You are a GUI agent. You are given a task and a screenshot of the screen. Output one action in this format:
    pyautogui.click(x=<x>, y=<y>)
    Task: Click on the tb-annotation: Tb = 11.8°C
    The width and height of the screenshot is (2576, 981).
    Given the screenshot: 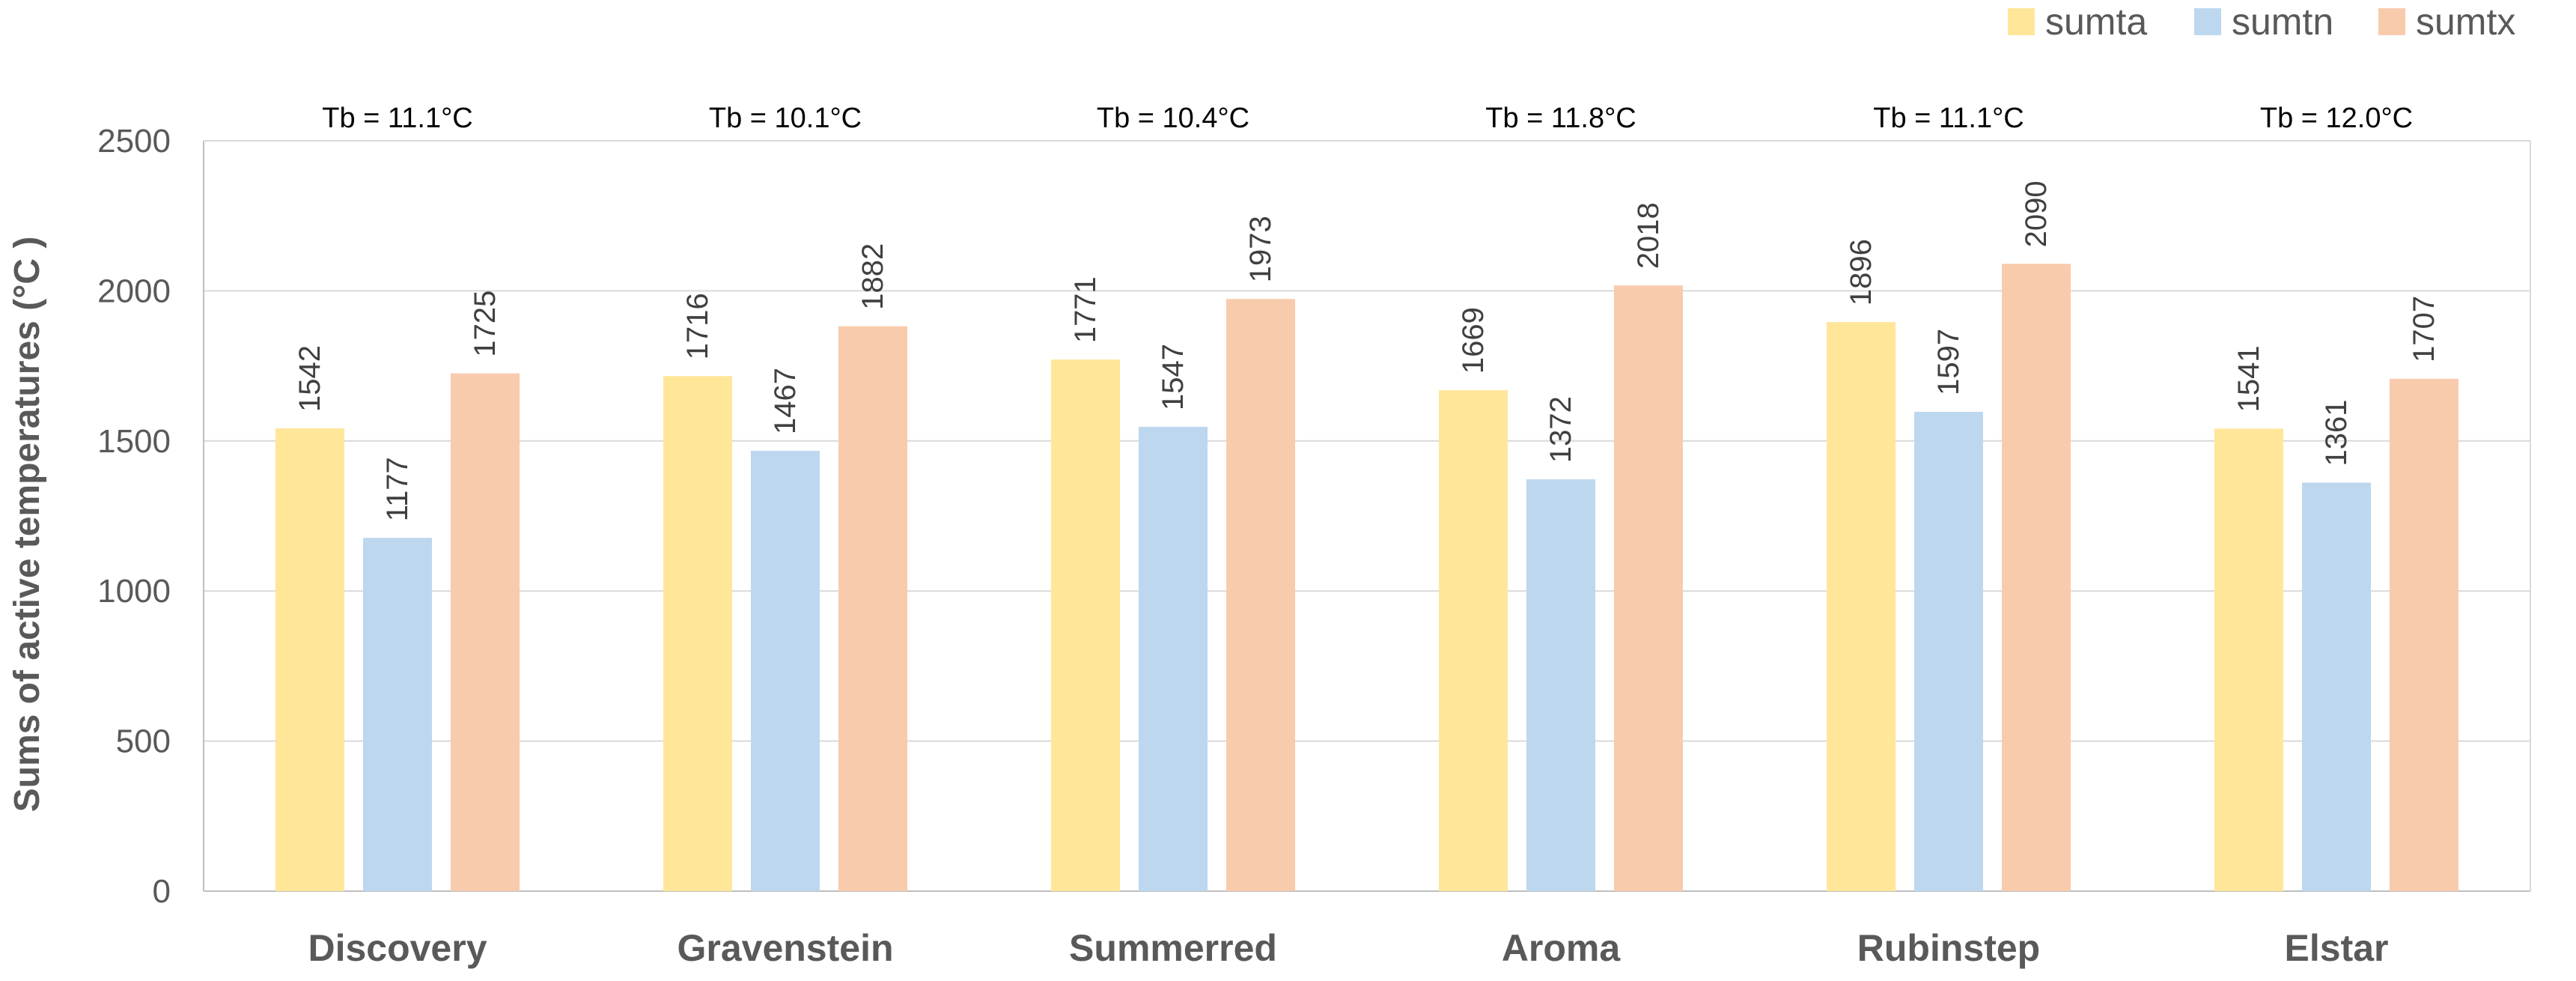 What is the action you would take?
    pyautogui.click(x=1560, y=118)
    